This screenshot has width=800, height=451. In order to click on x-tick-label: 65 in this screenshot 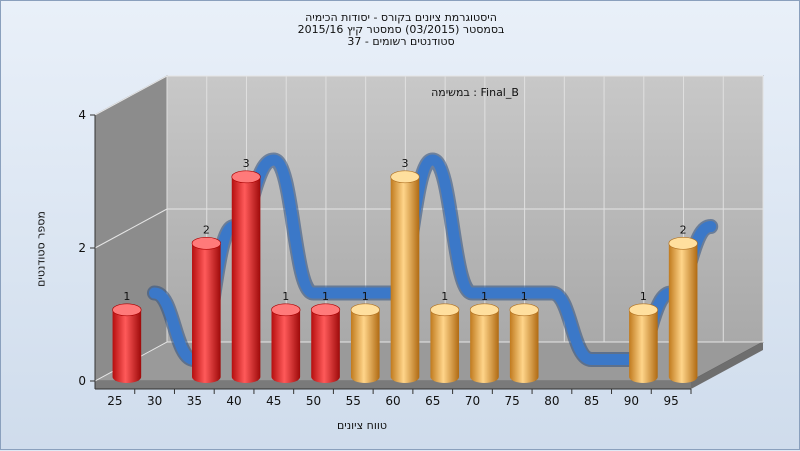, I will do `click(432, 401)`.